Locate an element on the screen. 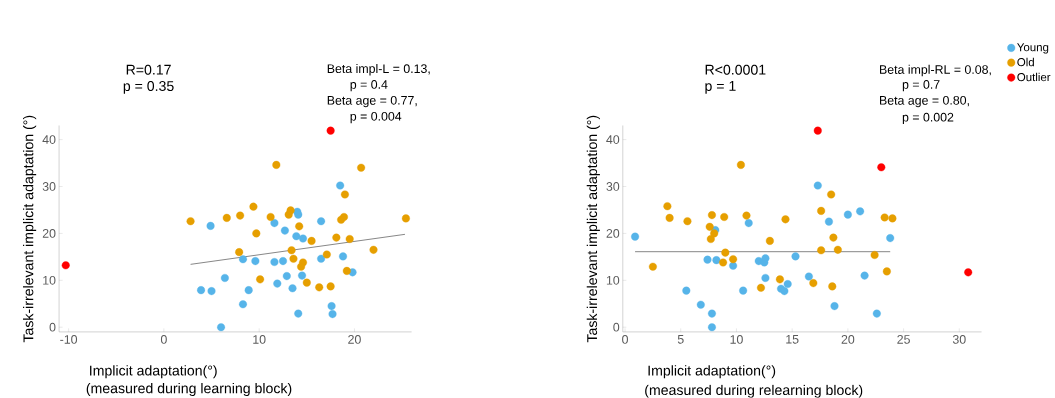  text: Beta age = 0.80, is located at coordinates (924, 102).